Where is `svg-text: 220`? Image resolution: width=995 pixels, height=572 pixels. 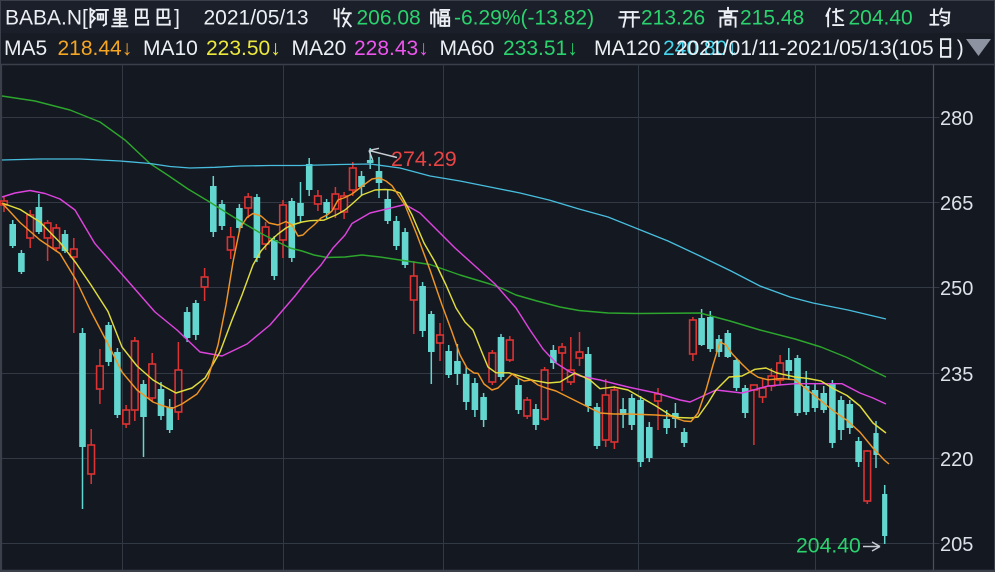
svg-text: 220 is located at coordinates (956, 460).